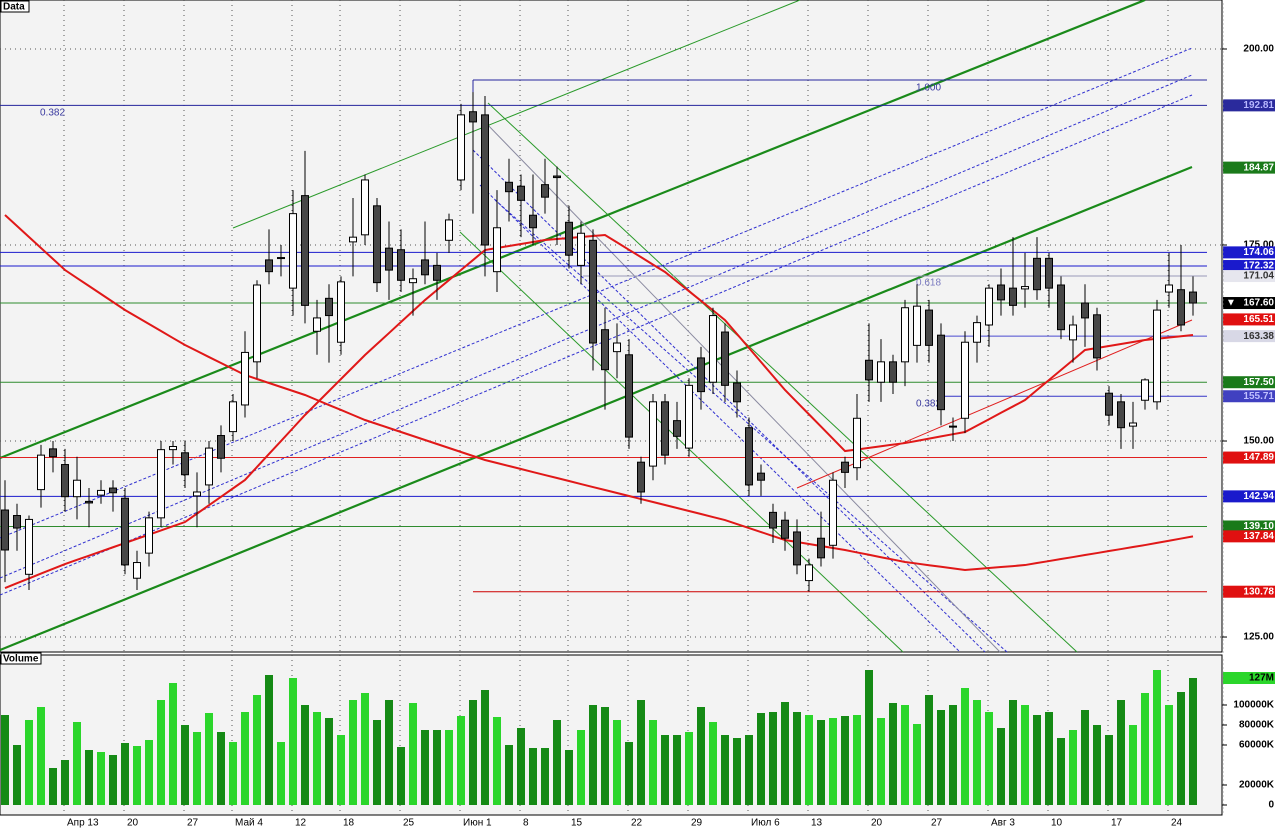 This screenshot has height=830, width=1276. What do you see at coordinates (928, 283) in the screenshot?
I see `fib-label: 0.618` at bounding box center [928, 283].